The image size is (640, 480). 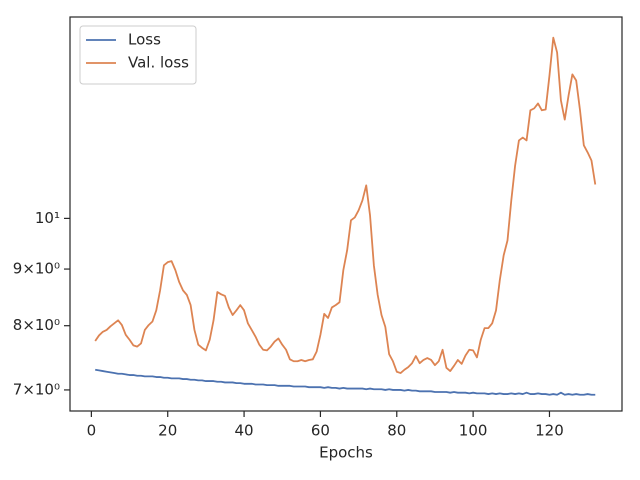 What do you see at coordinates (47, 218) in the screenshot?
I see `y-tick-label: 10¹` at bounding box center [47, 218].